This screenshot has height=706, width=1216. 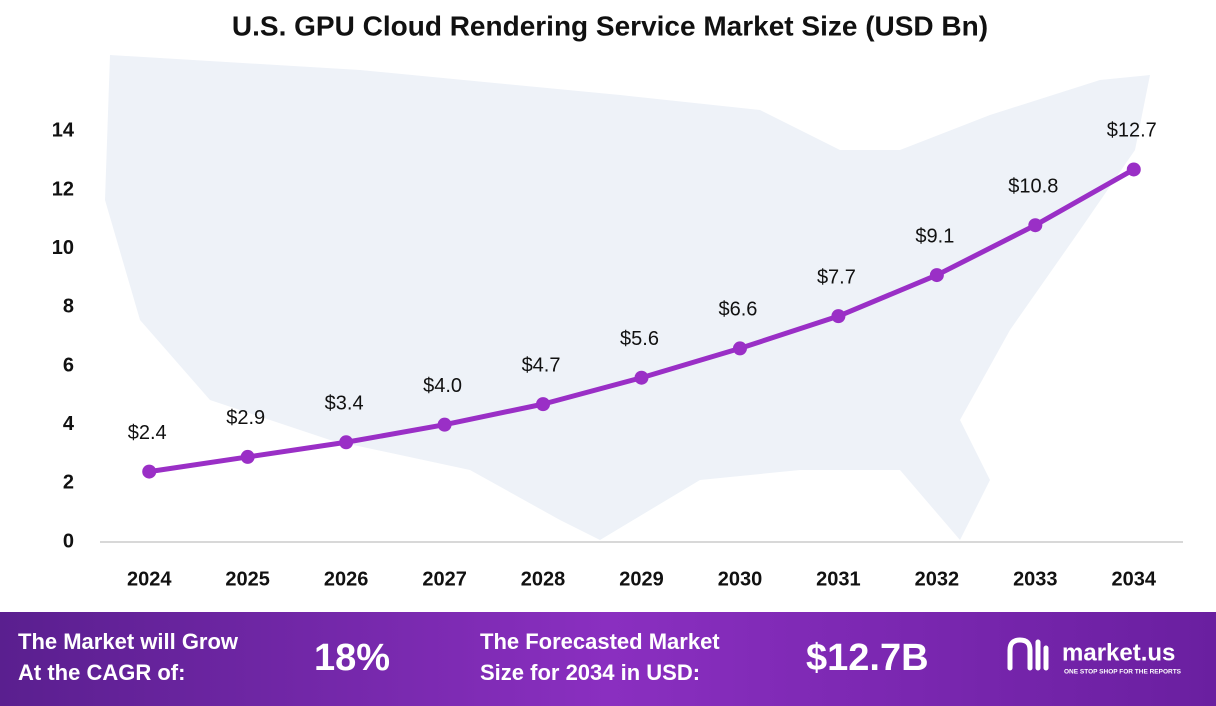 I want to click on forecast-value: $12.7B, so click(x=867, y=658).